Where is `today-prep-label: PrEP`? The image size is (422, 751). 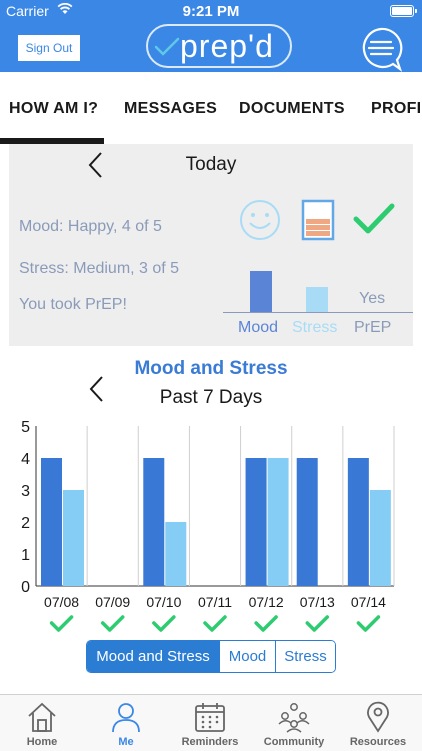
today-prep-label: PrEP is located at coordinates (373, 327).